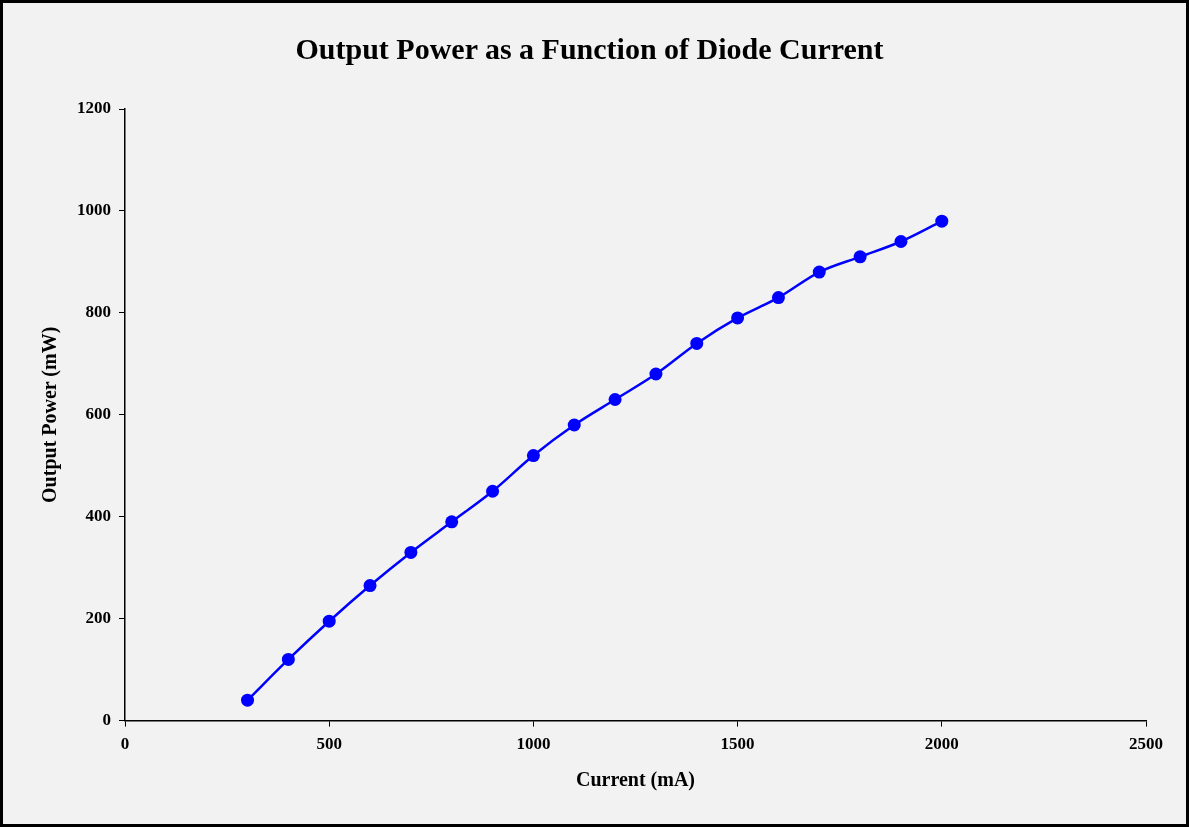 Image resolution: width=1189 pixels, height=827 pixels. What do you see at coordinates (589, 48) in the screenshot?
I see `chart-title: Output Power as a Function of Diode Current` at bounding box center [589, 48].